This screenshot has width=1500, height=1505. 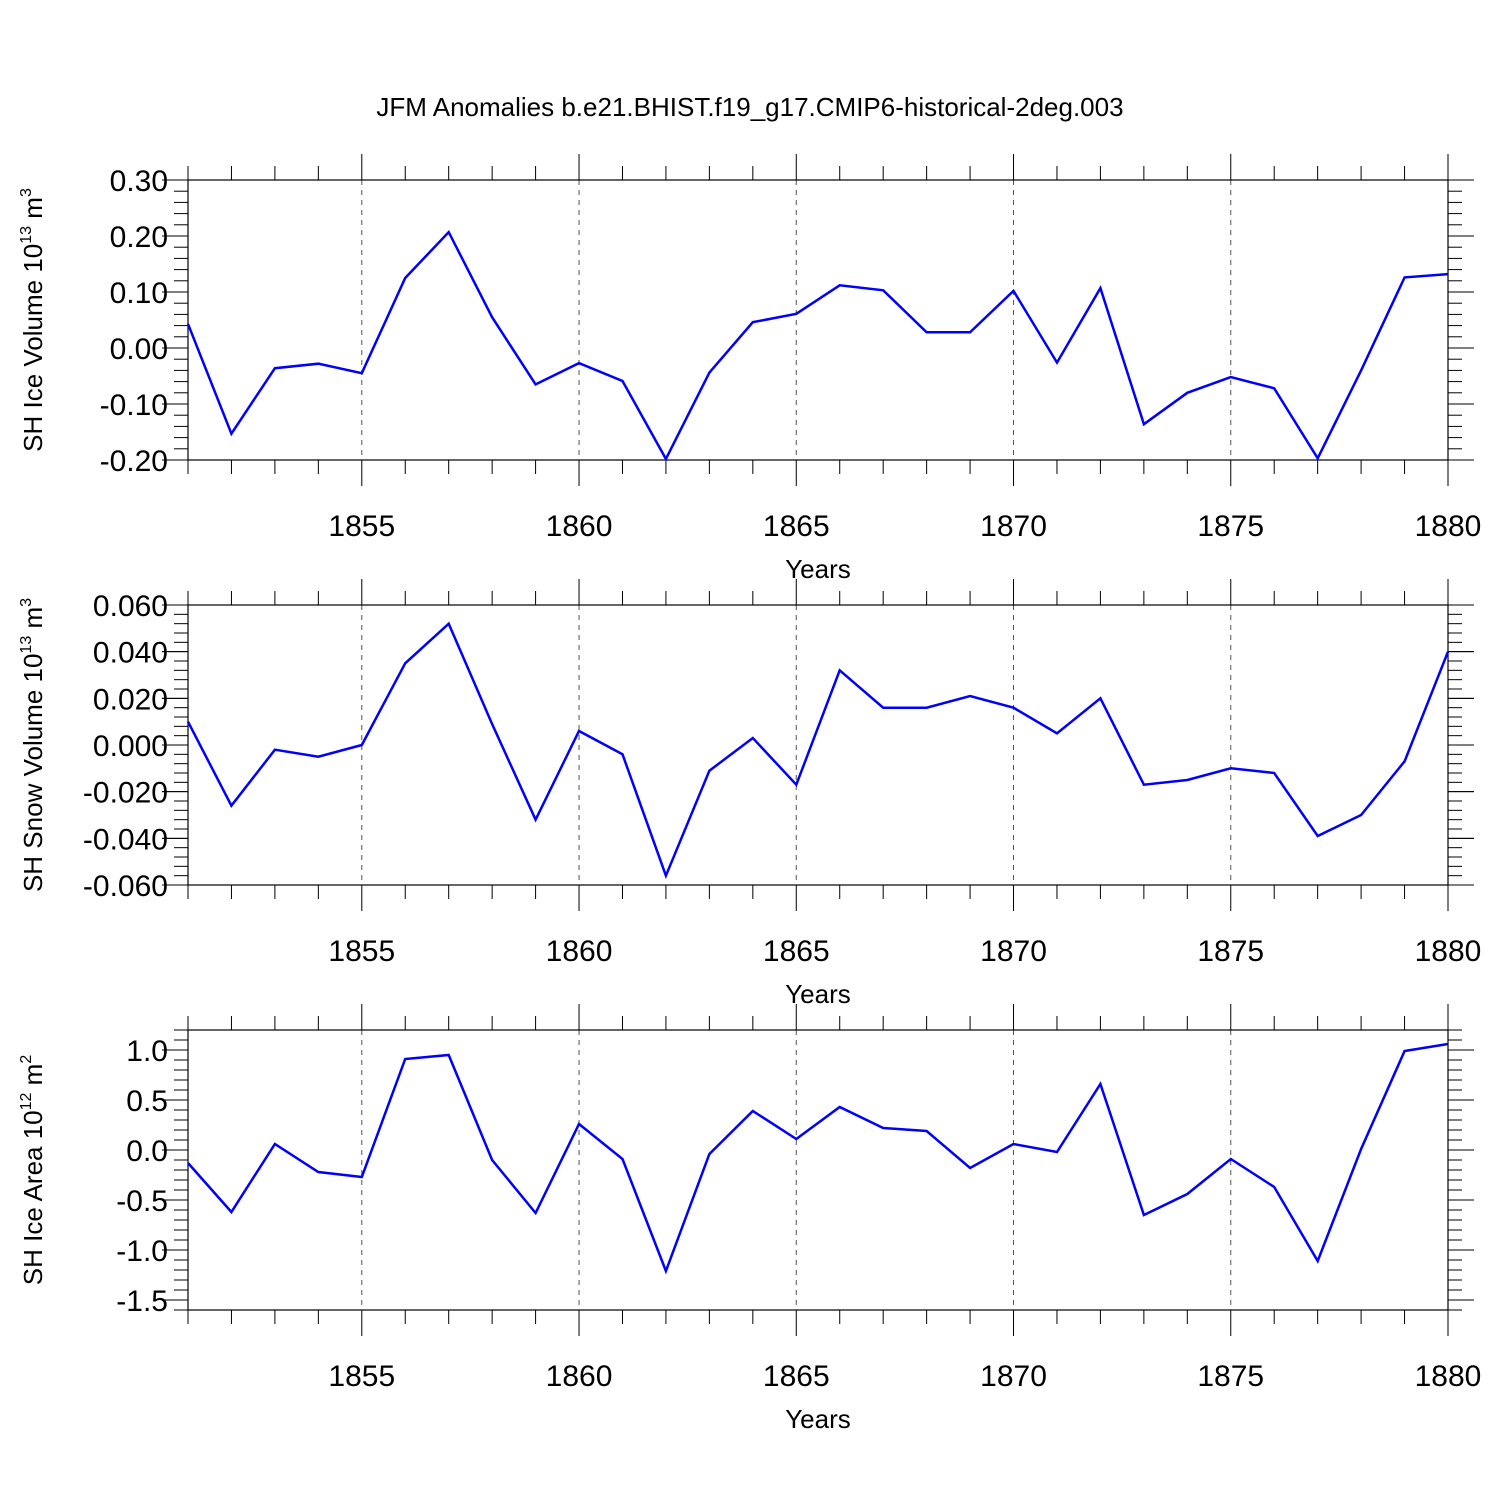 What do you see at coordinates (33, 348) in the screenshot?
I see `y-axis-title-text: SH Ice Volume 10` at bounding box center [33, 348].